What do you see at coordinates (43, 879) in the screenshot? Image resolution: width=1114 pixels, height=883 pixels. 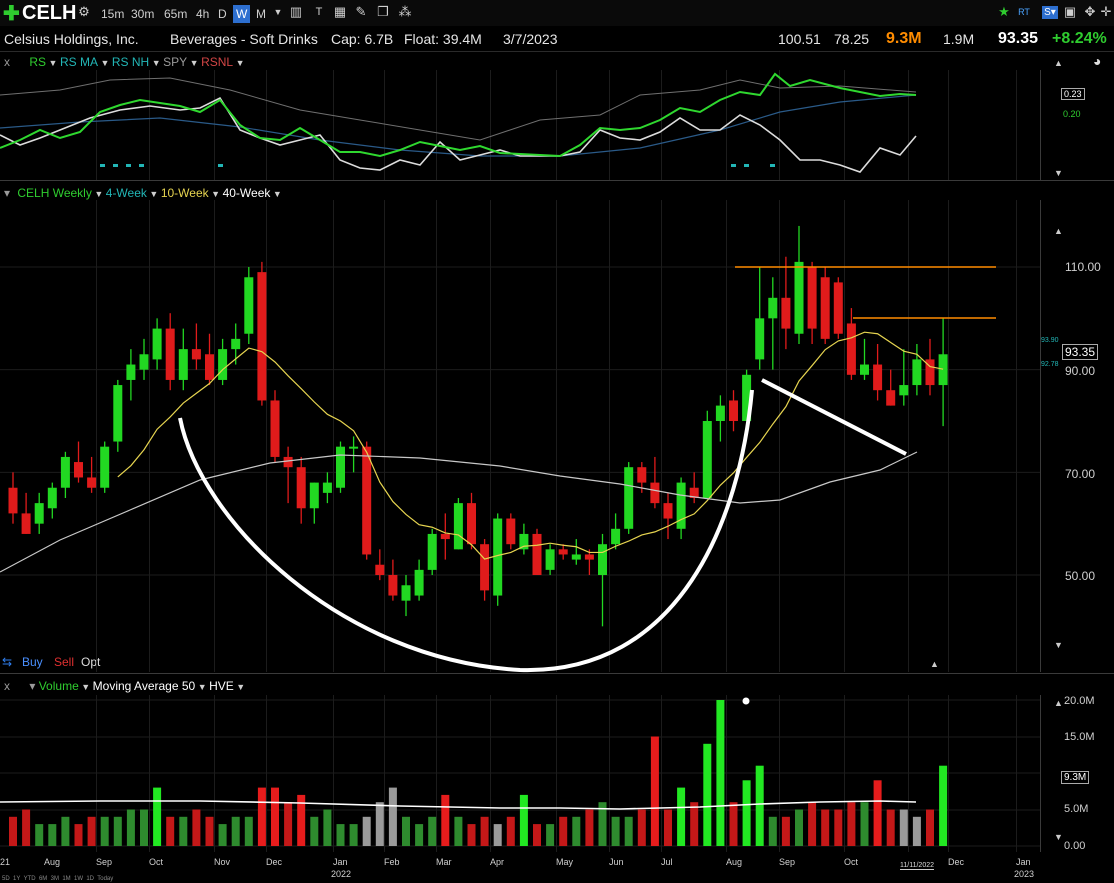 I see `zoom-6m: 6M` at bounding box center [43, 879].